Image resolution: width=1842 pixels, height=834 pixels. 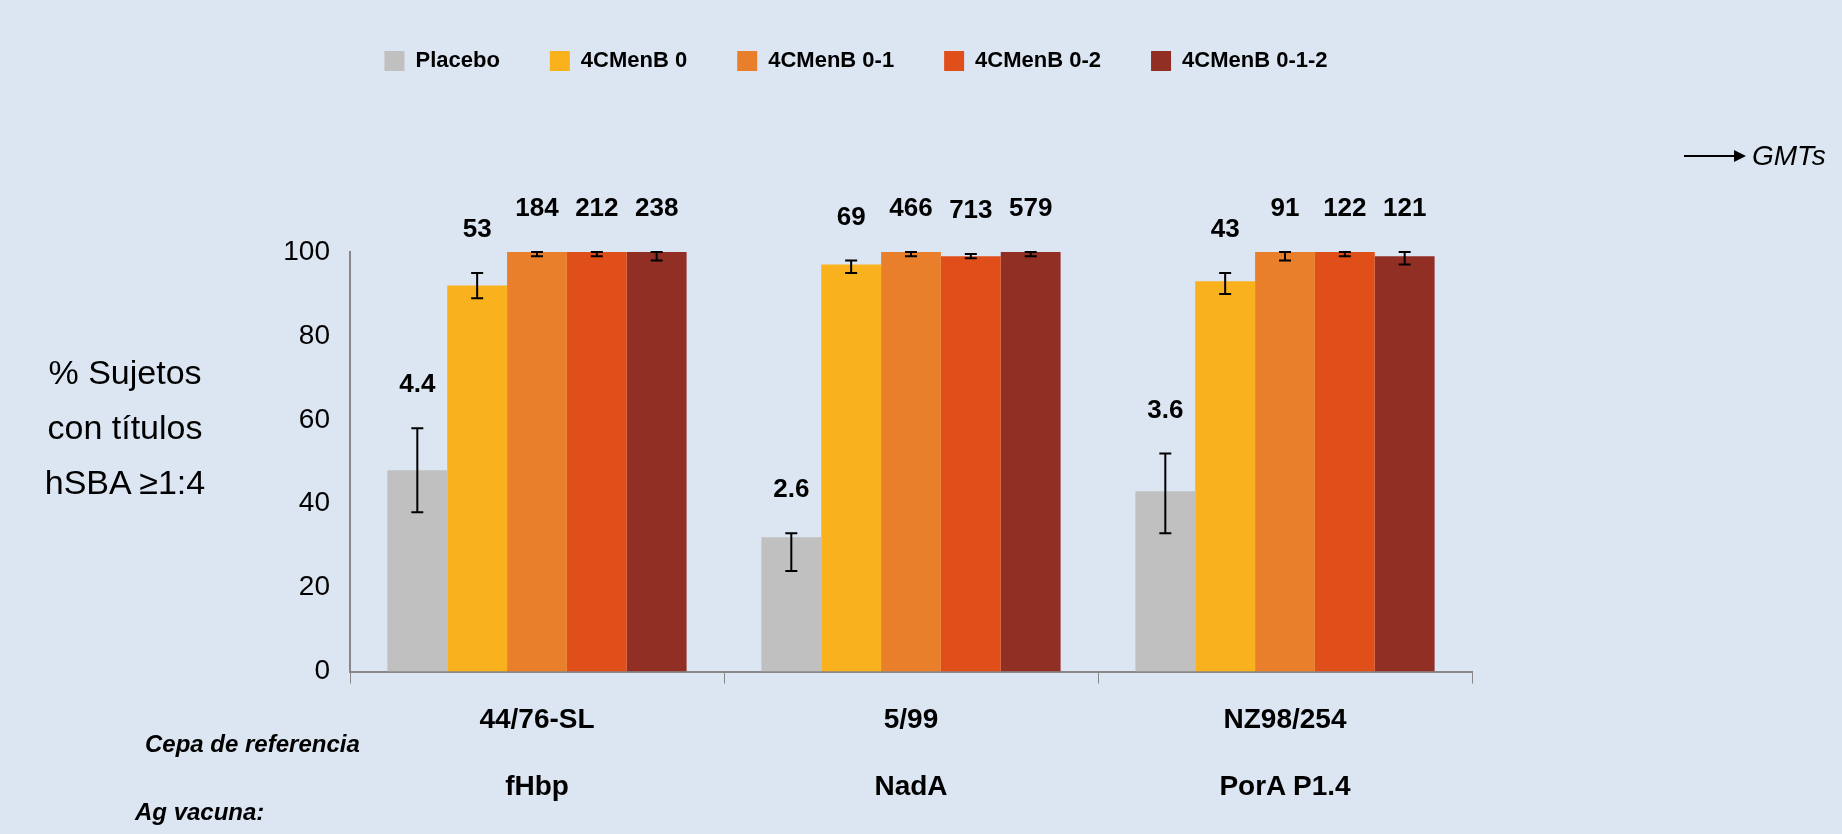 I want to click on y-tick-label: 0, so click(x=322, y=670).